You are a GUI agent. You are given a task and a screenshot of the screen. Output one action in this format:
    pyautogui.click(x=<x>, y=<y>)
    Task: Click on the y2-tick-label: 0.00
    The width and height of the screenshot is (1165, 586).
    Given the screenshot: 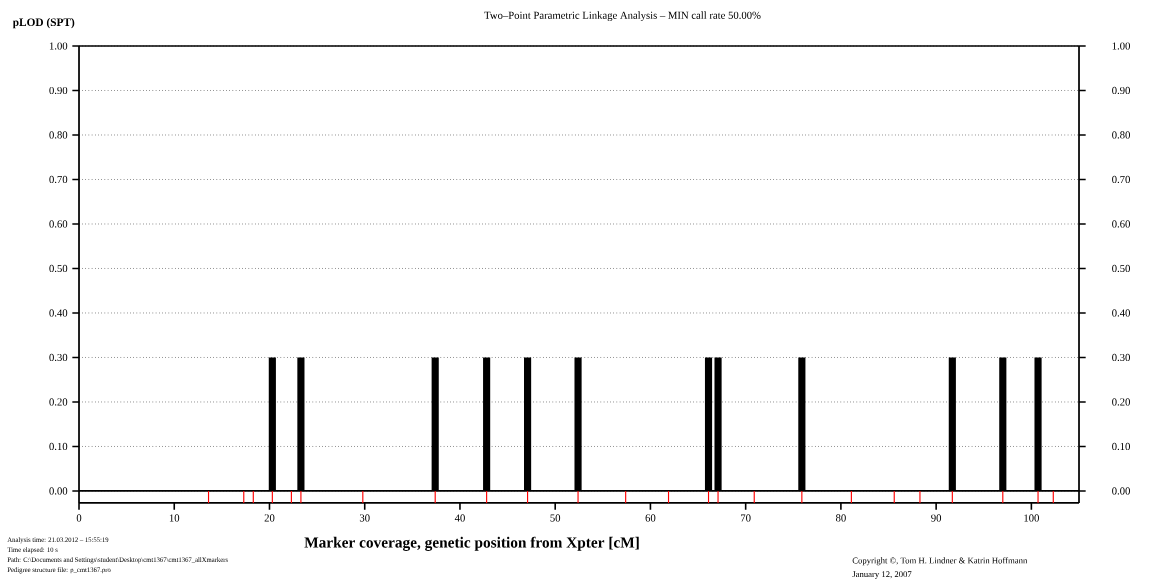 What is the action you would take?
    pyautogui.click(x=1121, y=491)
    